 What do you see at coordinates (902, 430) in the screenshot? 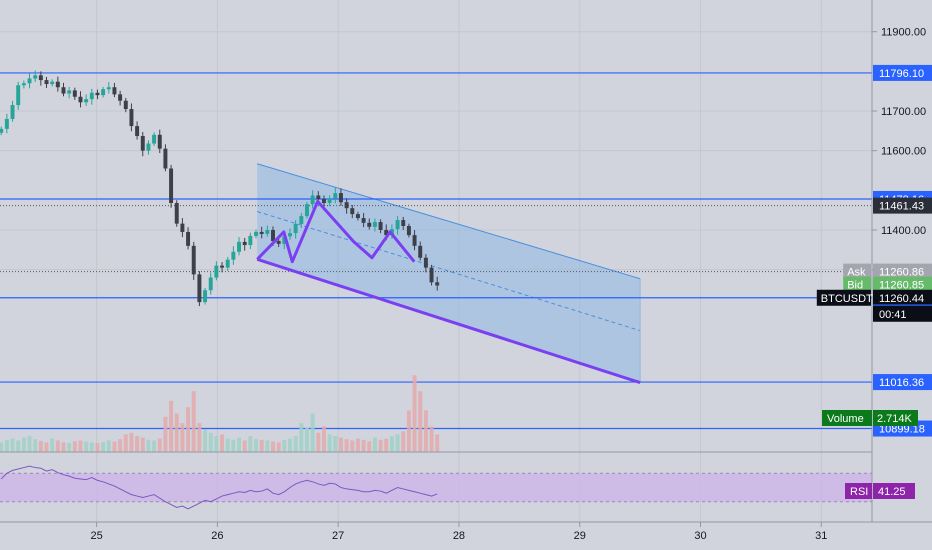
I see `price-tag-label: 10899.18` at bounding box center [902, 430].